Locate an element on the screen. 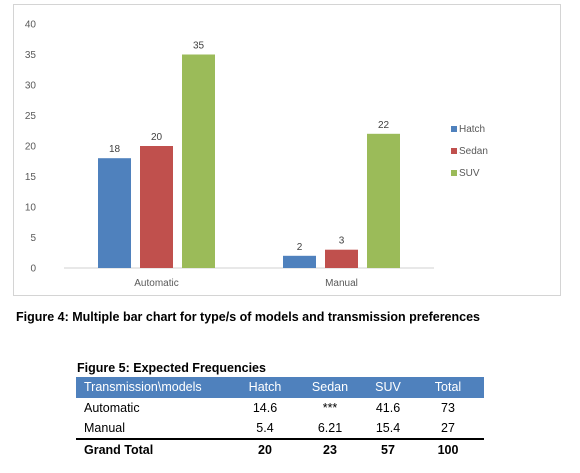 Image resolution: width=580 pixels, height=473 pixels. data-label: 18 is located at coordinates (115, 149).